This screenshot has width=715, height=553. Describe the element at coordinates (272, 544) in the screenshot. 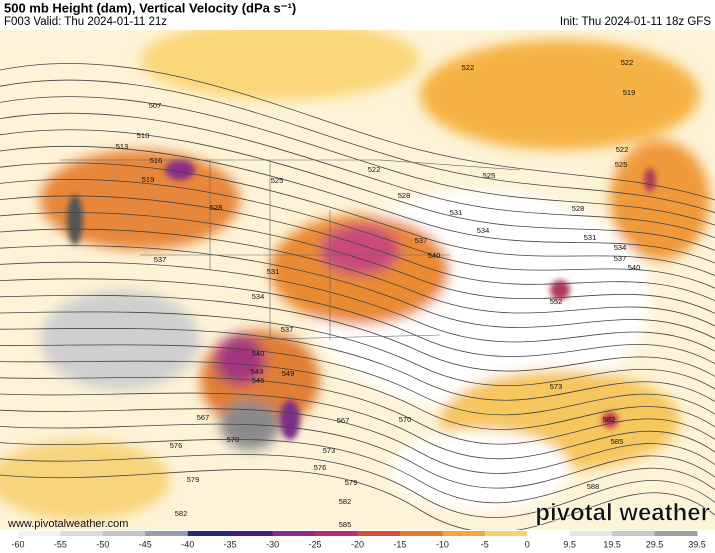

I see `colorbar-tick-label: -30` at that location.